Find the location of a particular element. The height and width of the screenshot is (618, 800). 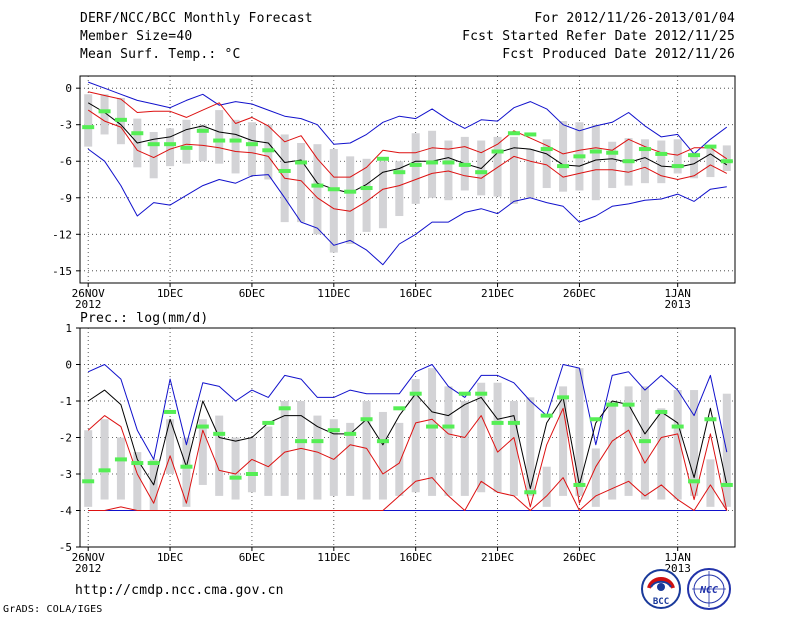

precip-ytick-label: -3 is located at coordinates (65, 474).